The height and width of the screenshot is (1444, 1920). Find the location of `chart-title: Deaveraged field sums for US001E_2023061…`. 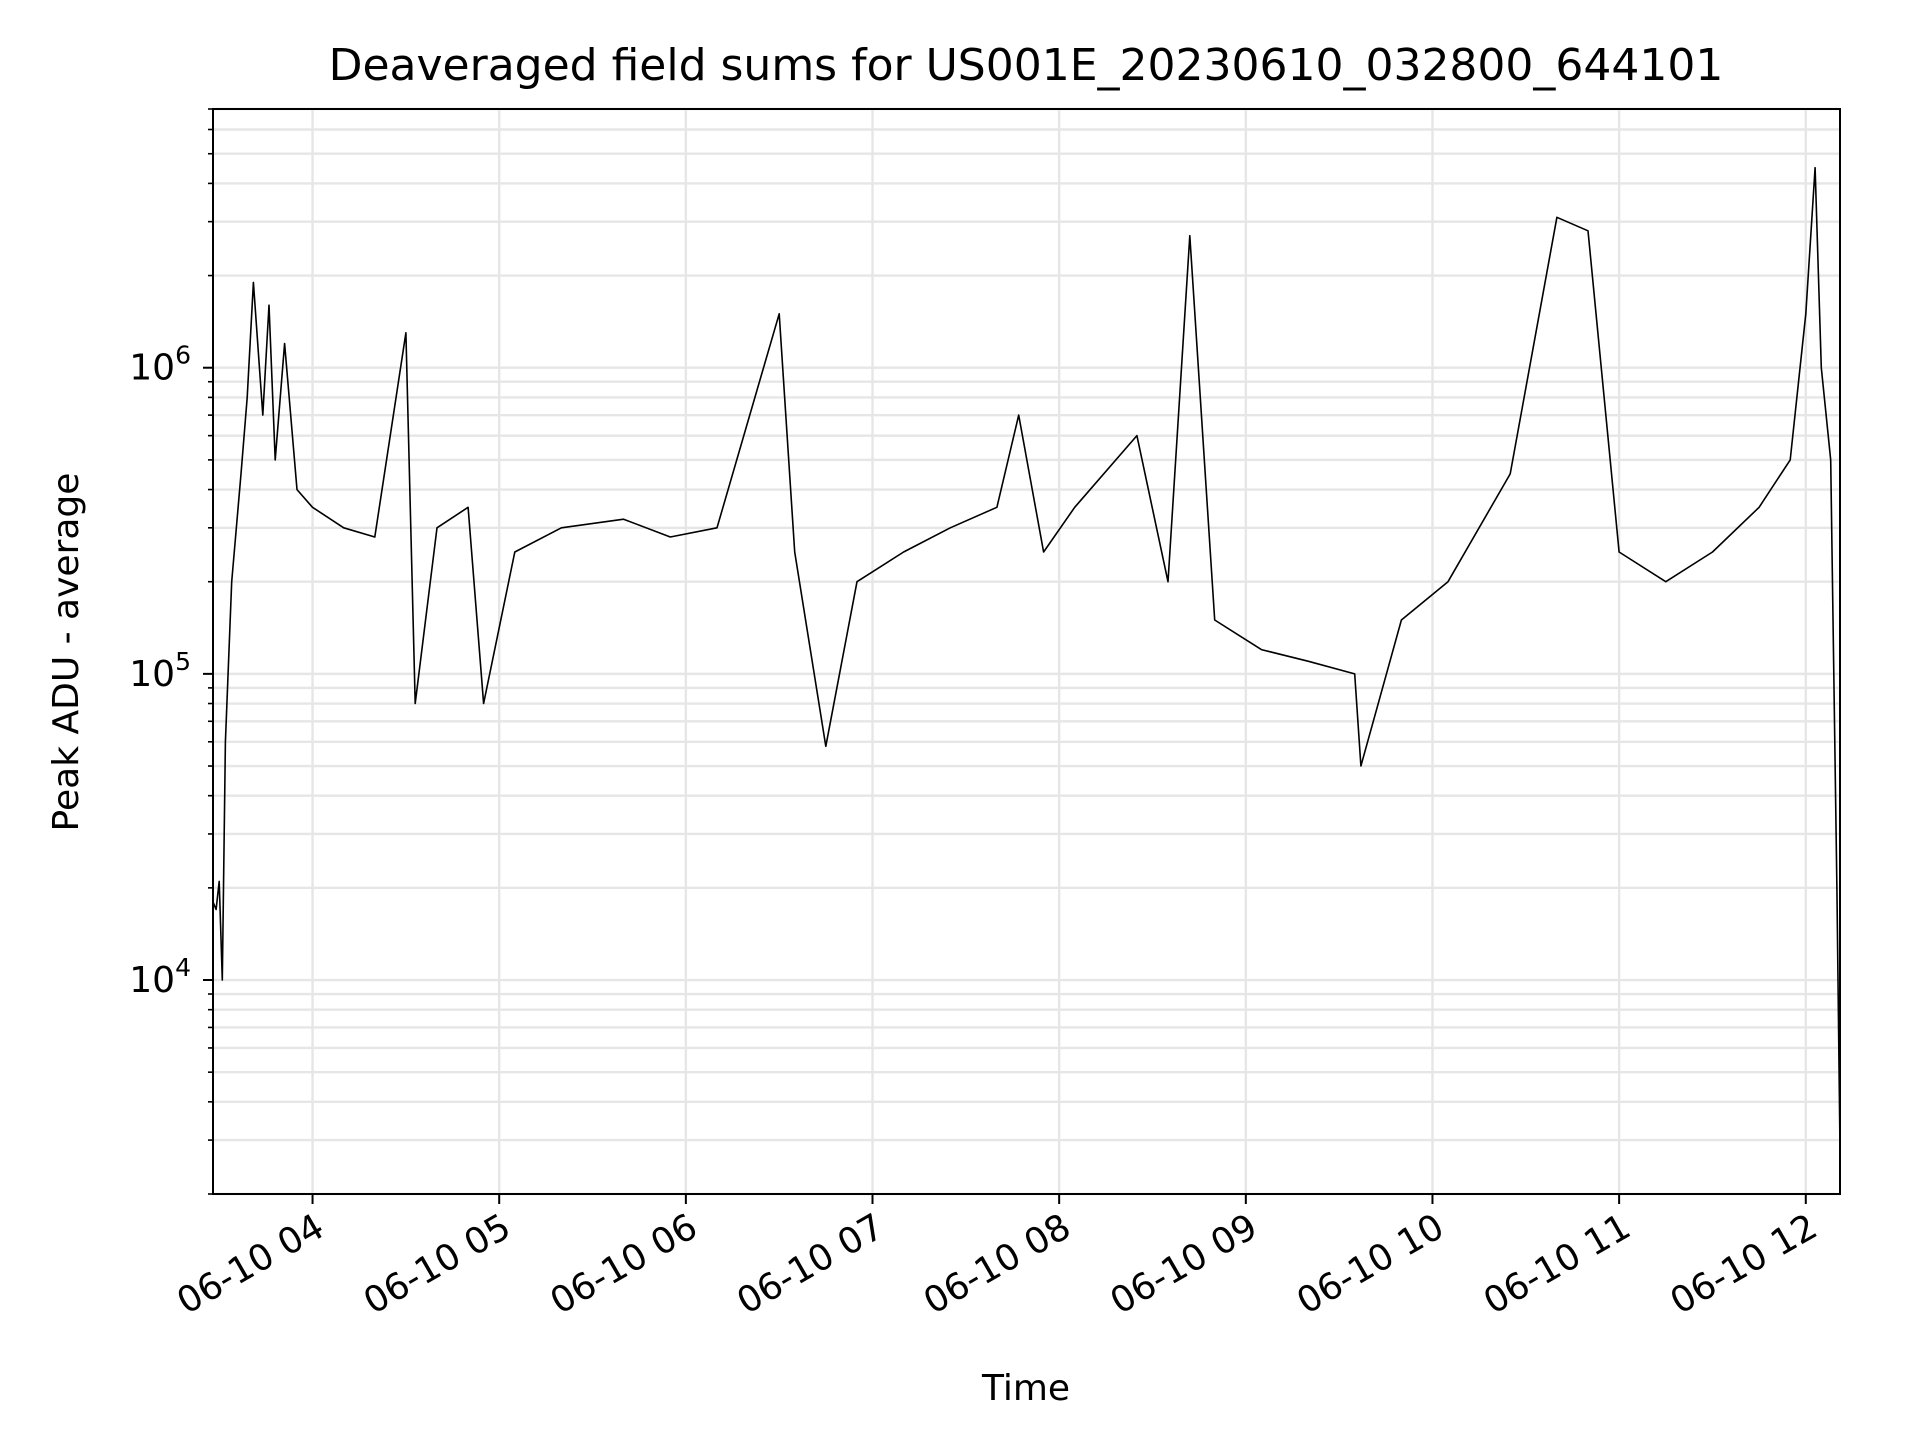

chart-title: Deaveraged field sums for US001E_2023061… is located at coordinates (1026, 65).